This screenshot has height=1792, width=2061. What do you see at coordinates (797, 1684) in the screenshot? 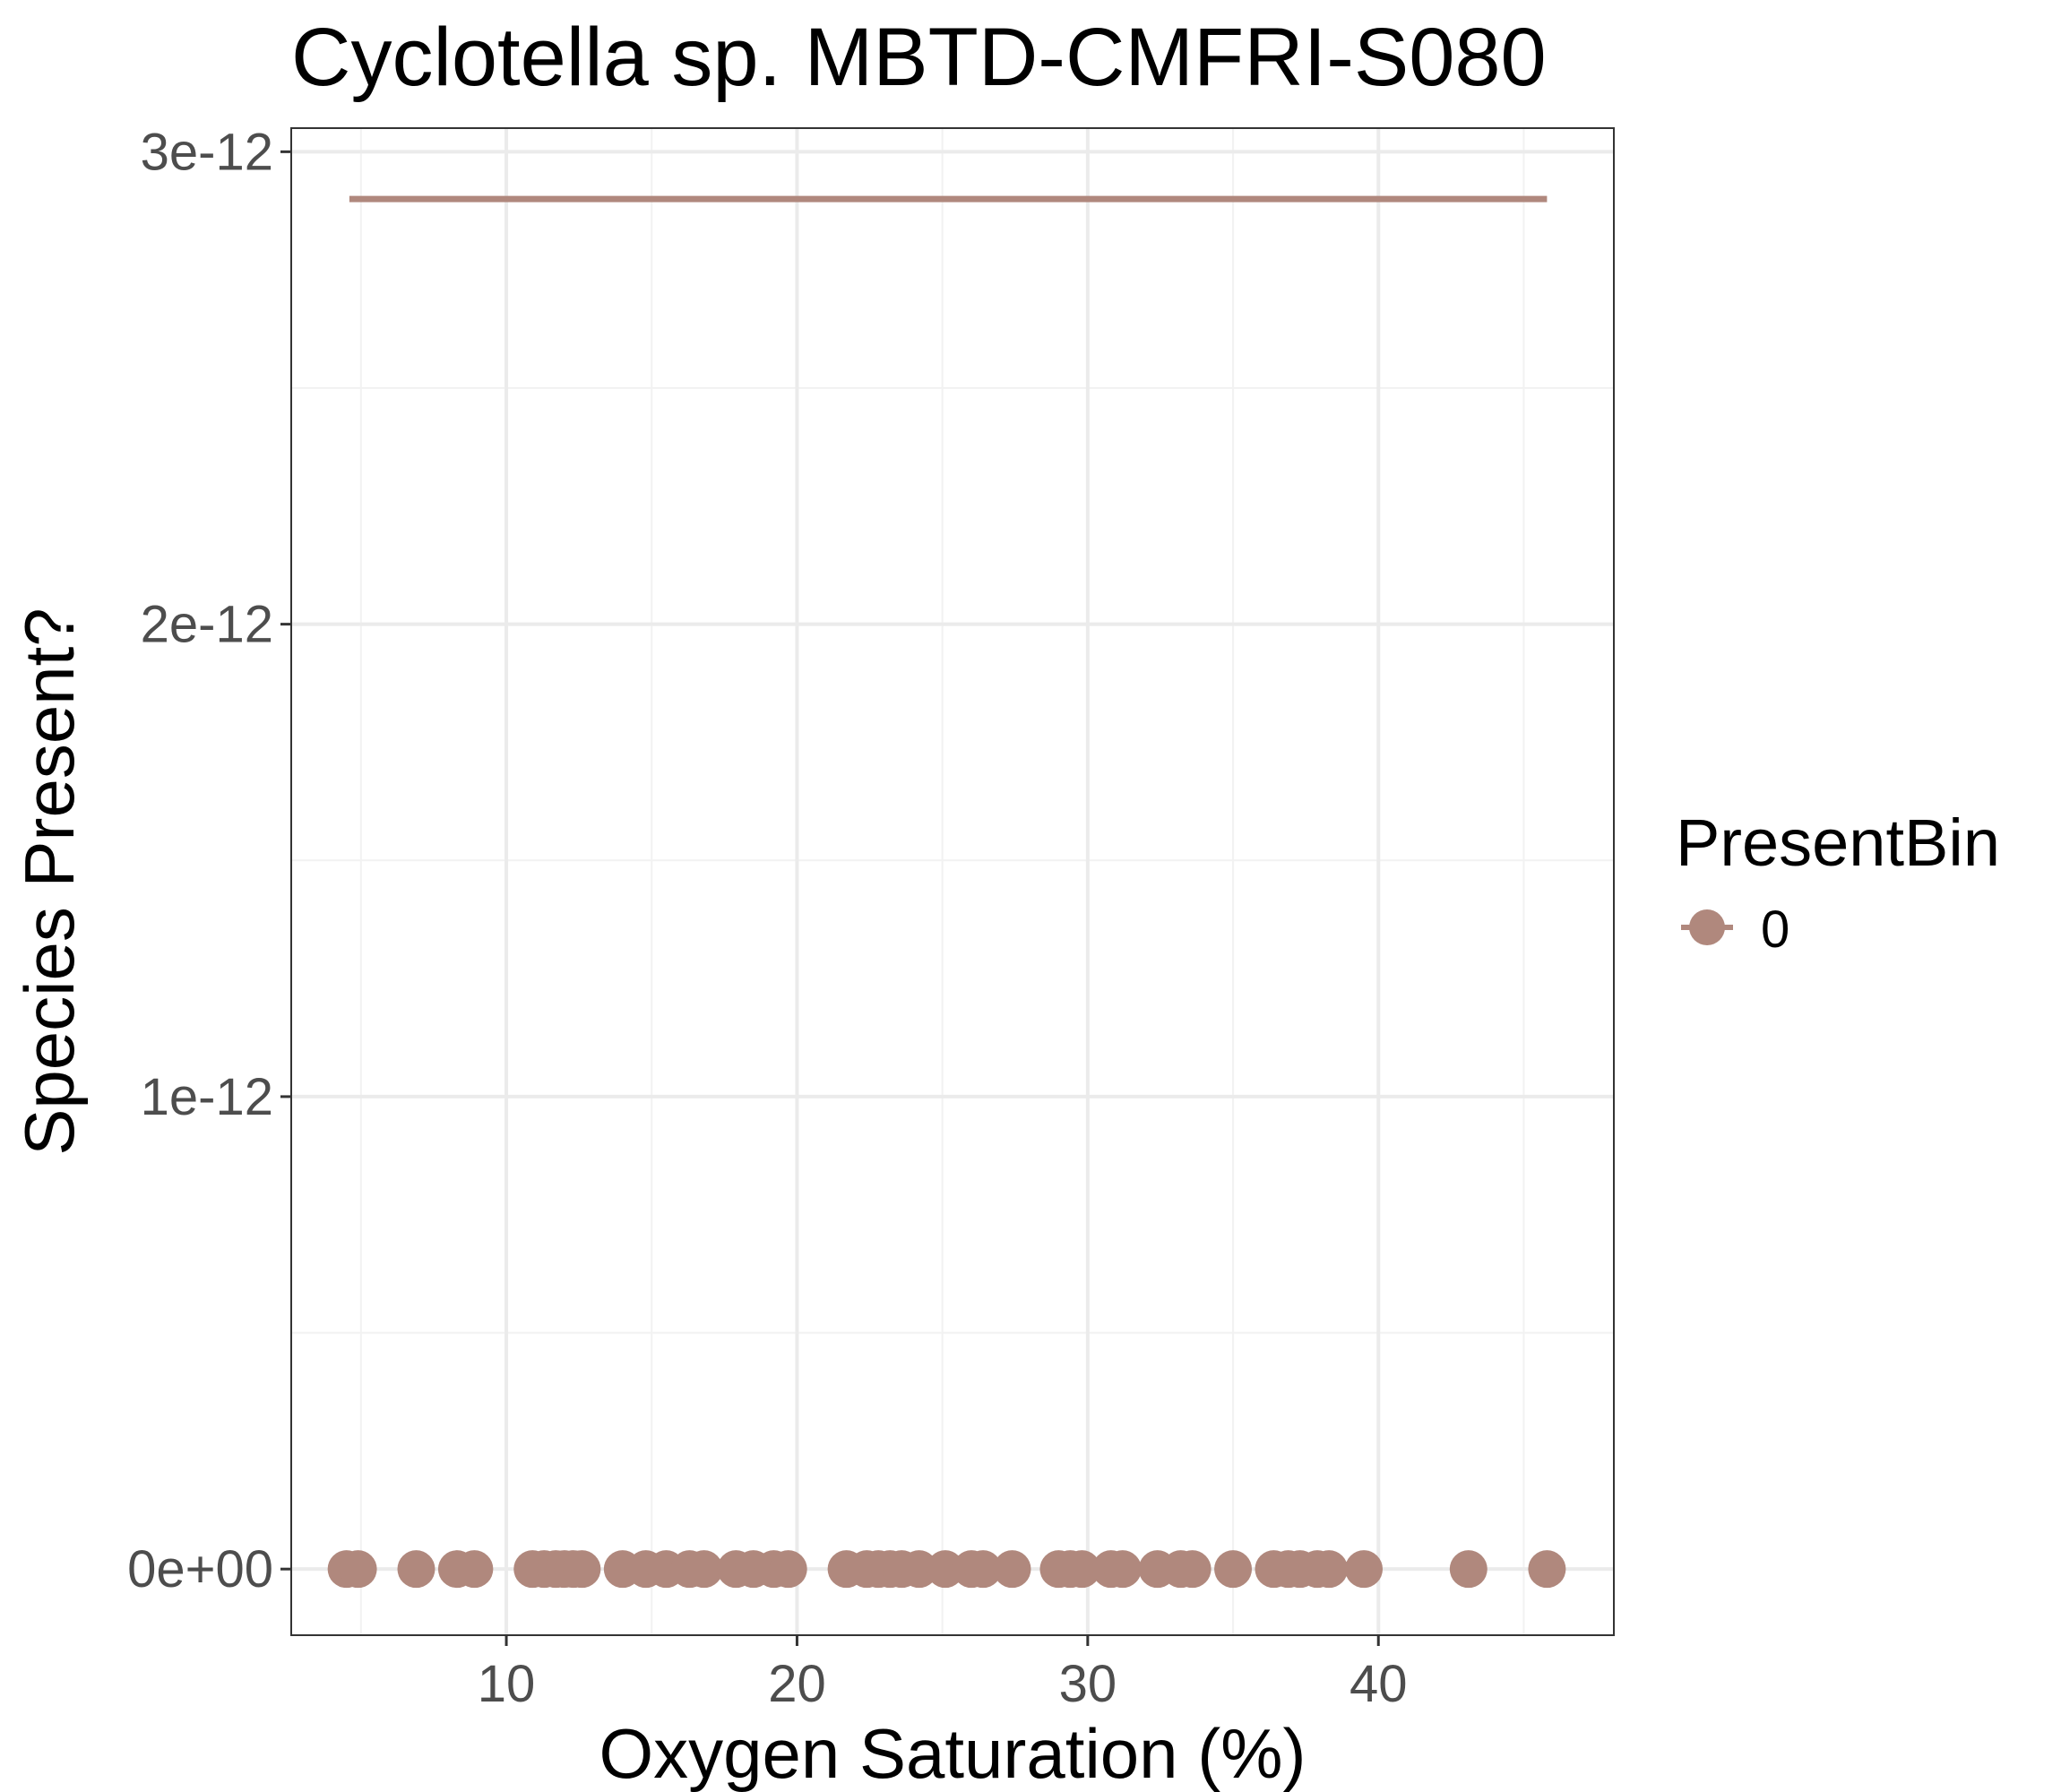
I see `x-tick-label: 20` at bounding box center [797, 1684].